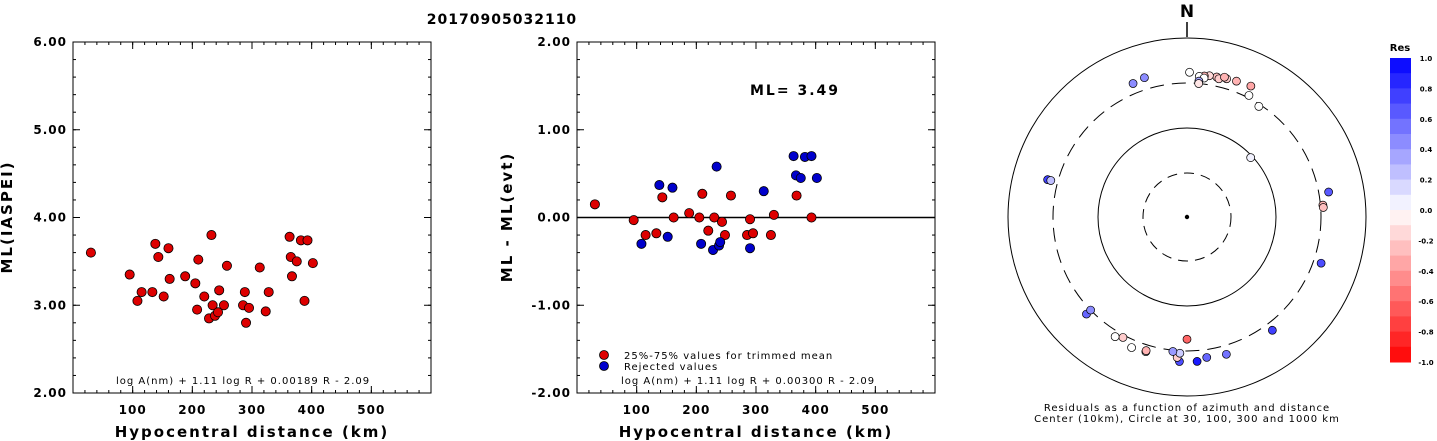  What do you see at coordinates (50, 305) in the screenshot?
I see `y-tick-label: 3.00` at bounding box center [50, 305].